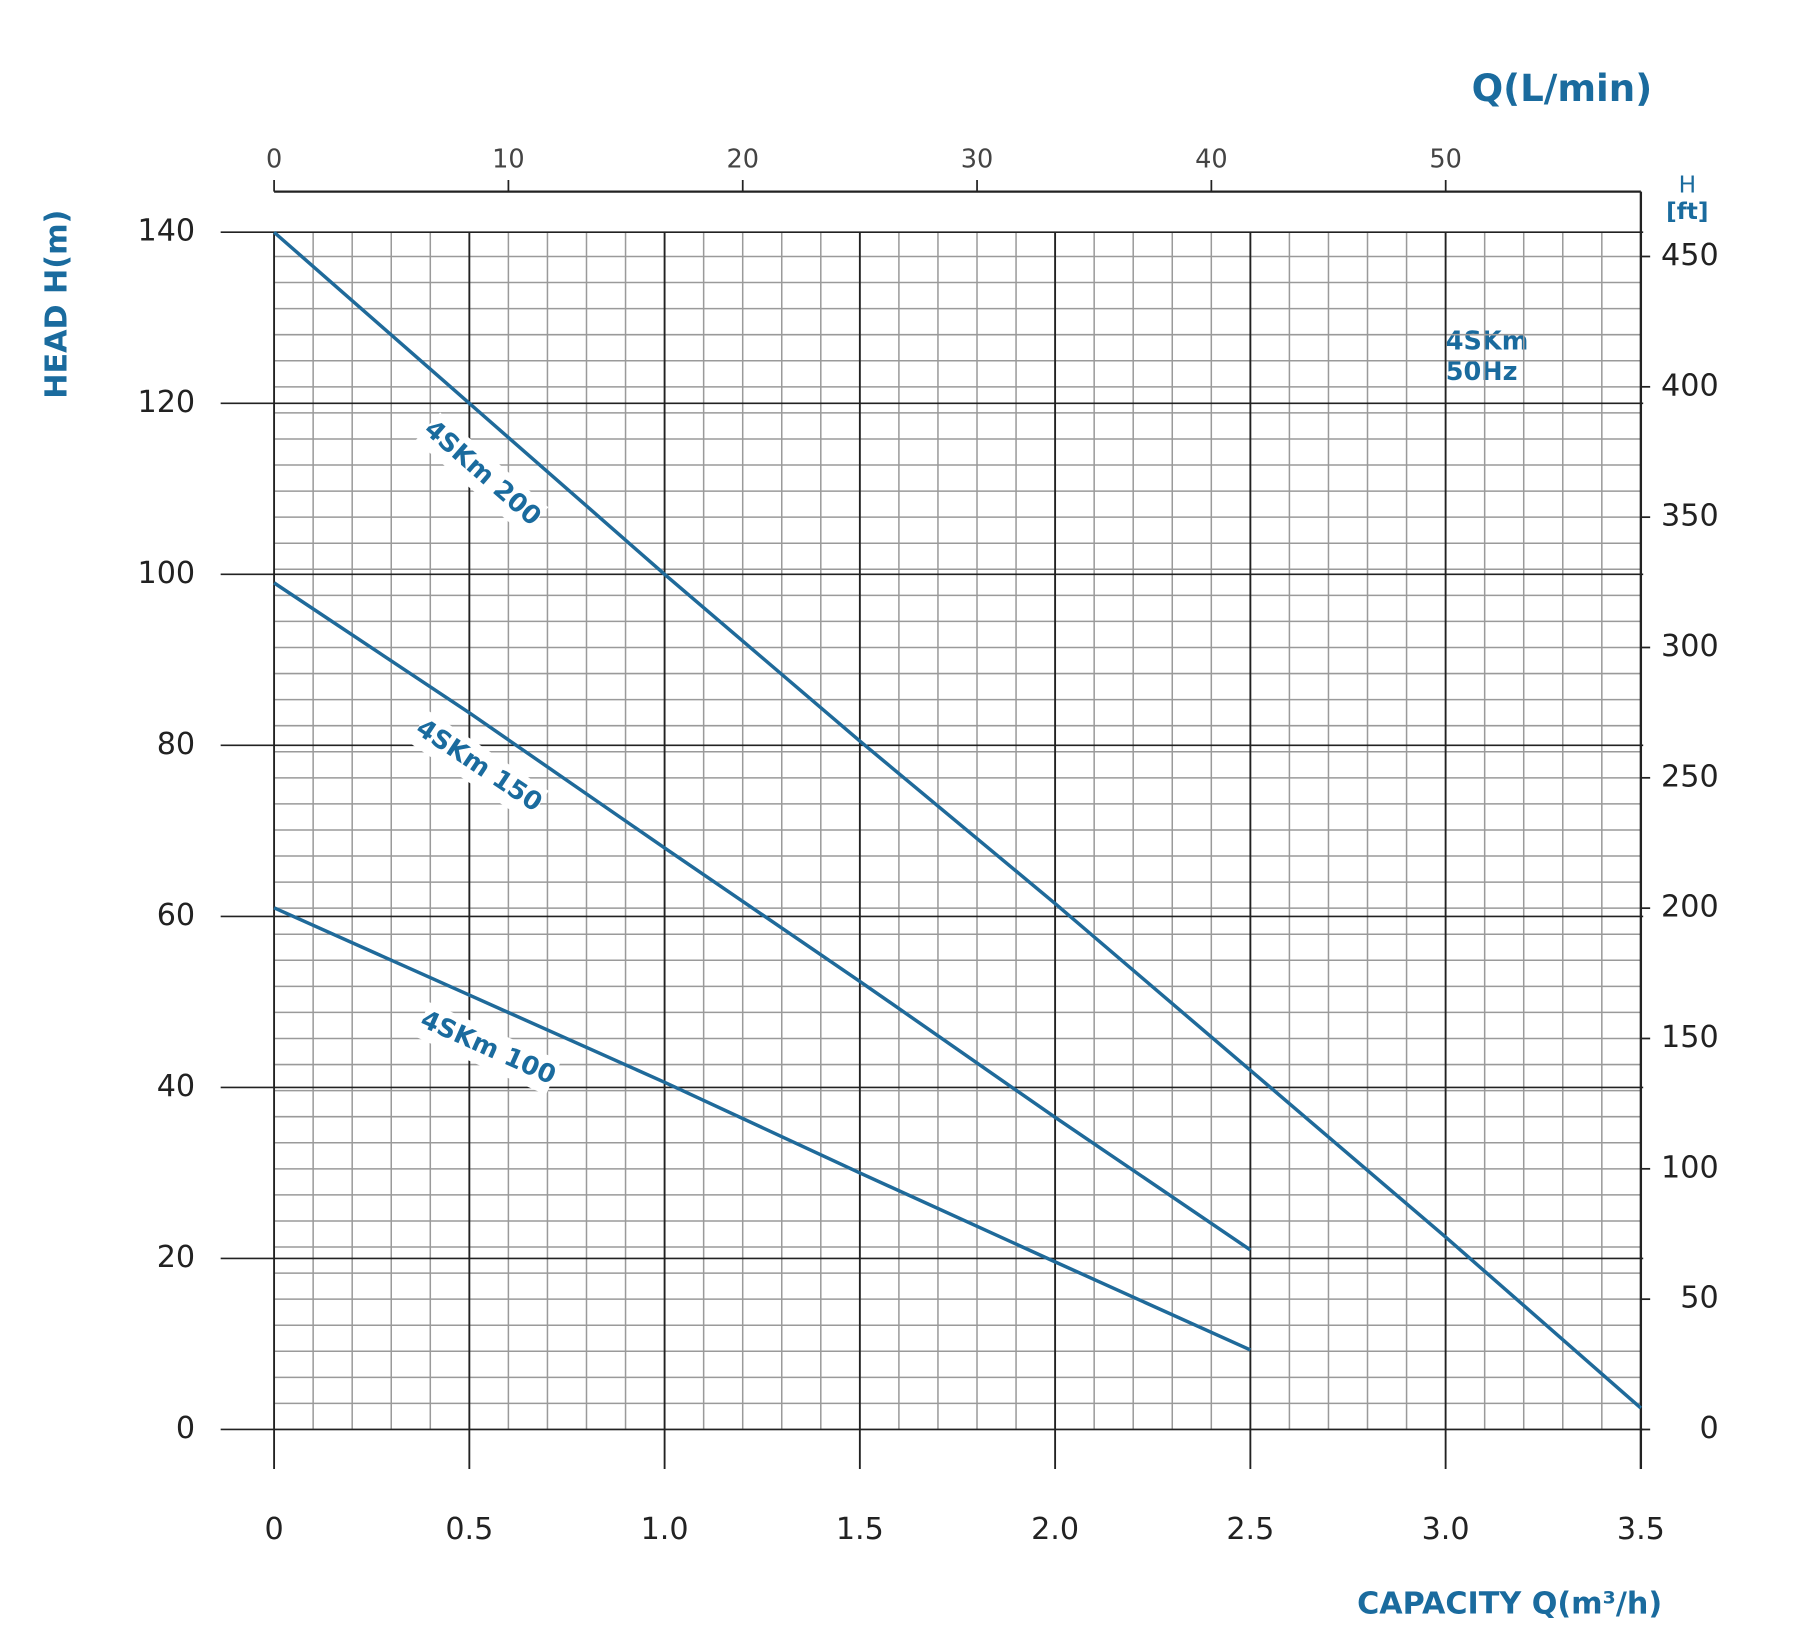 This screenshot has width=1800, height=1642. I want to click on x-tick-label: 0.5, so click(469, 1529).